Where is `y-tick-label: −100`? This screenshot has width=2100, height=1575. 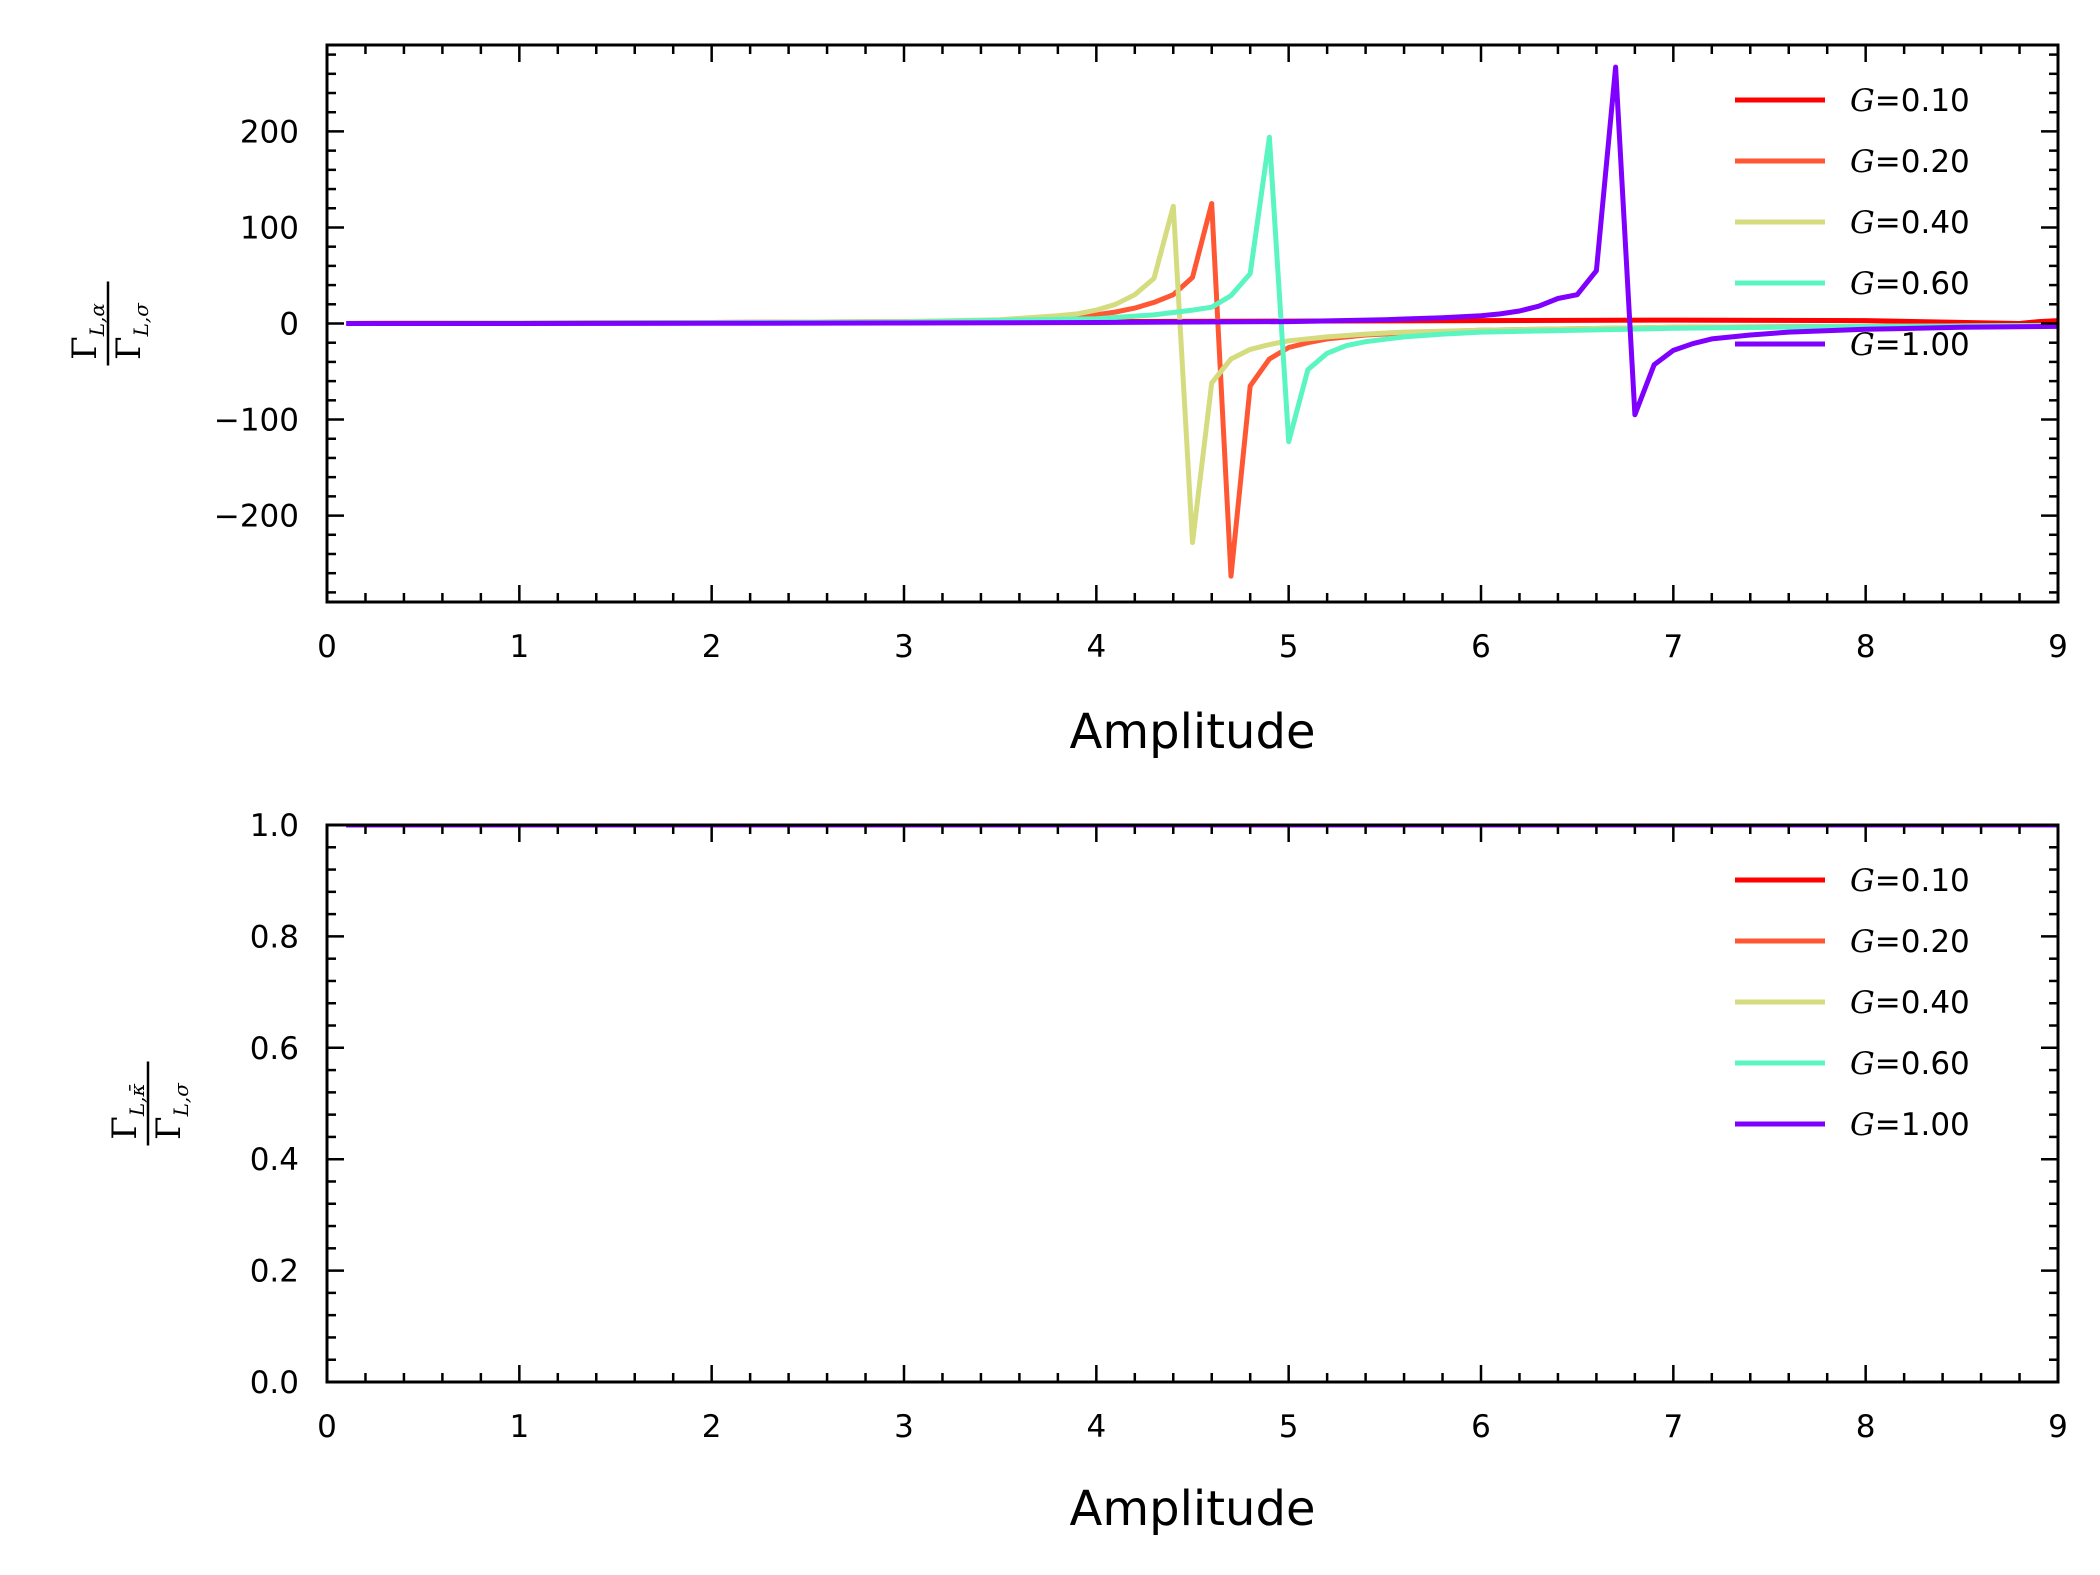 y-tick-label: −100 is located at coordinates (256, 421).